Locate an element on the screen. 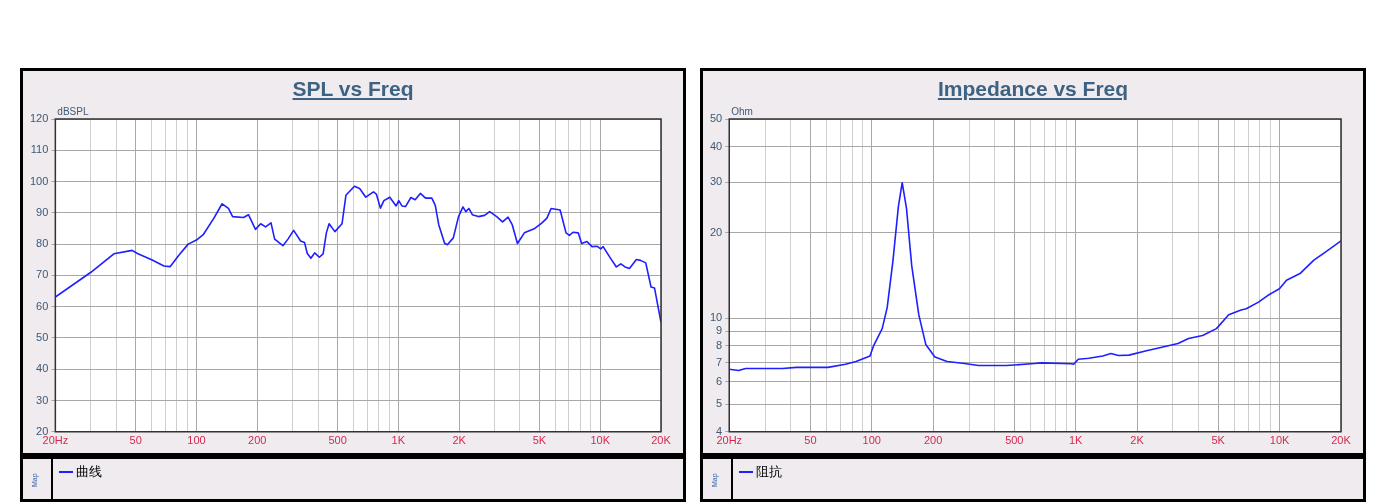 Image resolution: width=1400 pixels, height=504 pixels. y-tick-label: 90 is located at coordinates (42, 211).